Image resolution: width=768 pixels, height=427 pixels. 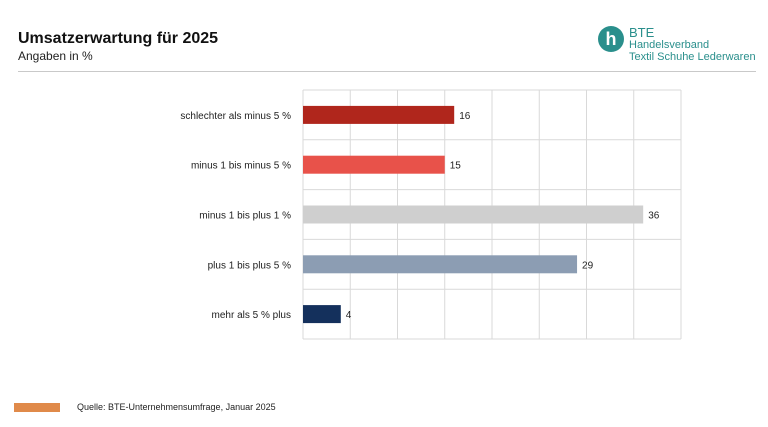 What do you see at coordinates (37, 407) in the screenshot?
I see `footer-swatch` at bounding box center [37, 407].